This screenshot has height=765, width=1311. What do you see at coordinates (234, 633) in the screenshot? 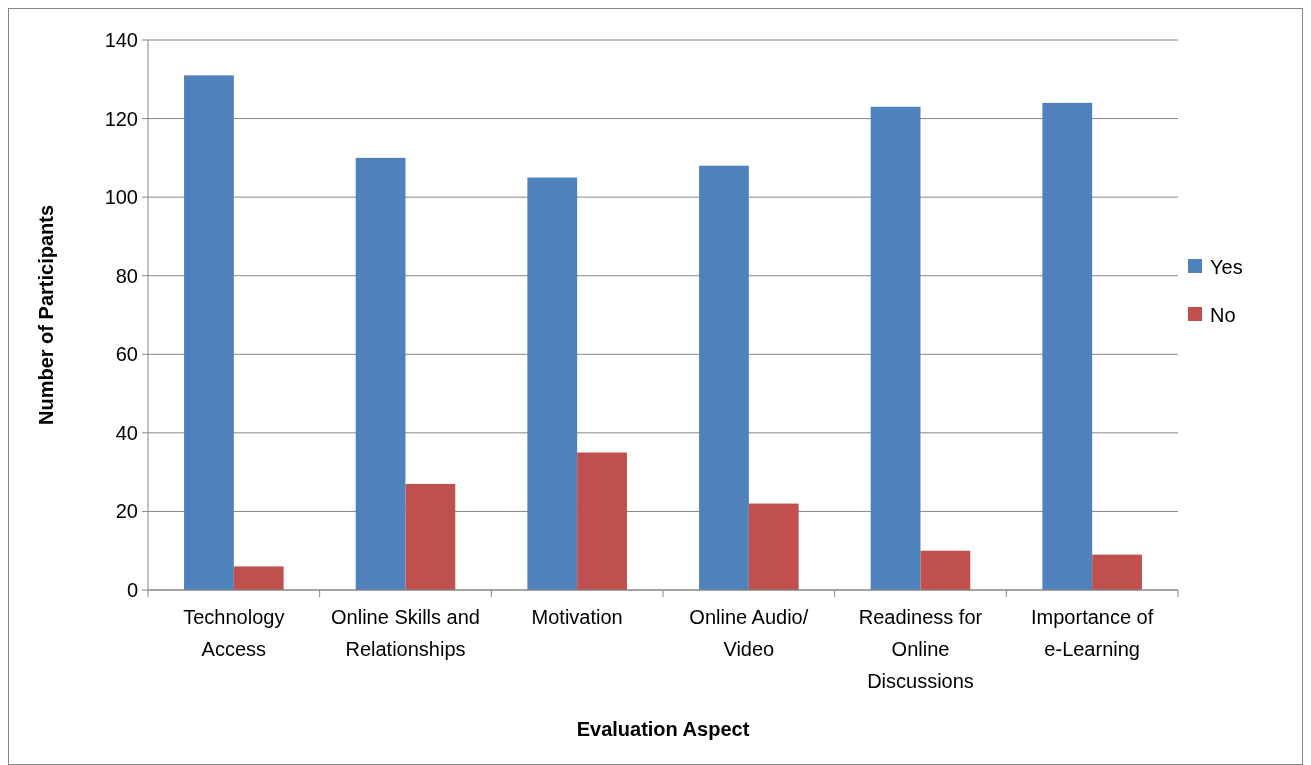
I see `x-tick-label: Technology Access` at bounding box center [234, 633].